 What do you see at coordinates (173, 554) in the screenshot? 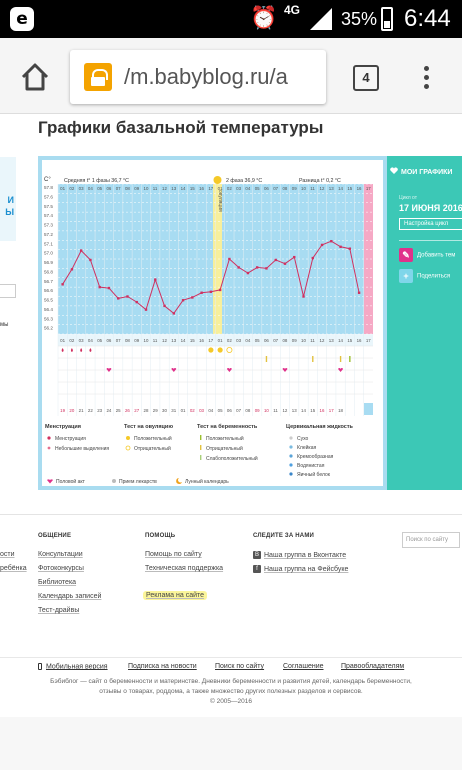
I see `footer-link-site-help: Помощь по сайту` at bounding box center [173, 554].